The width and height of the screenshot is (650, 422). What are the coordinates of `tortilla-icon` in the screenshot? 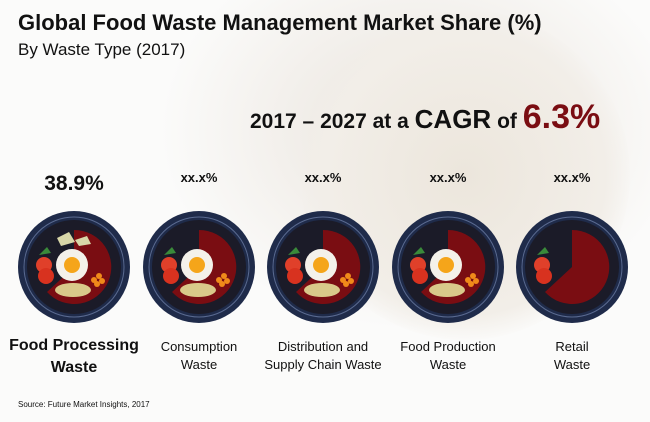 It's located at (74, 239).